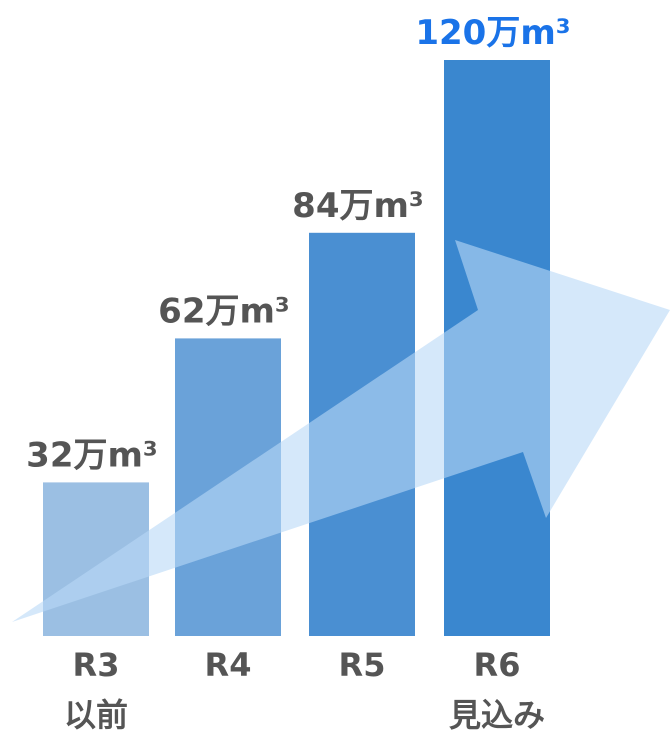 This screenshot has height=736, width=672. Describe the element at coordinates (228, 665) in the screenshot. I see `x-tick-label: R4` at that location.